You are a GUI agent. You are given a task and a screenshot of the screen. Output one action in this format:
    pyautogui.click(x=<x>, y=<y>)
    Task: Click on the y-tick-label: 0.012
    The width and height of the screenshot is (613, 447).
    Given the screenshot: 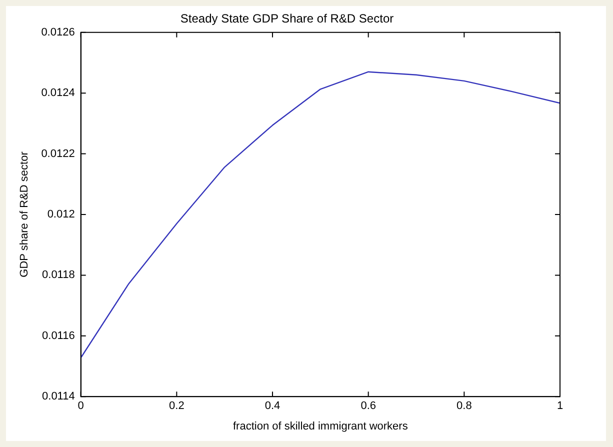 What is the action you would take?
    pyautogui.click(x=61, y=214)
    